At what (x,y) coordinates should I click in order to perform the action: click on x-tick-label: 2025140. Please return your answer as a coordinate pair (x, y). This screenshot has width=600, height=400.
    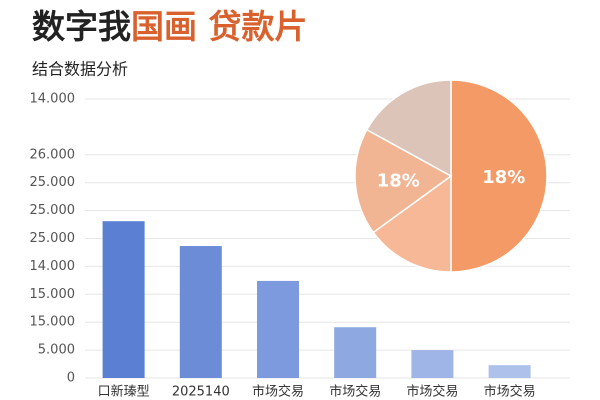
    Looking at the image, I should click on (201, 392).